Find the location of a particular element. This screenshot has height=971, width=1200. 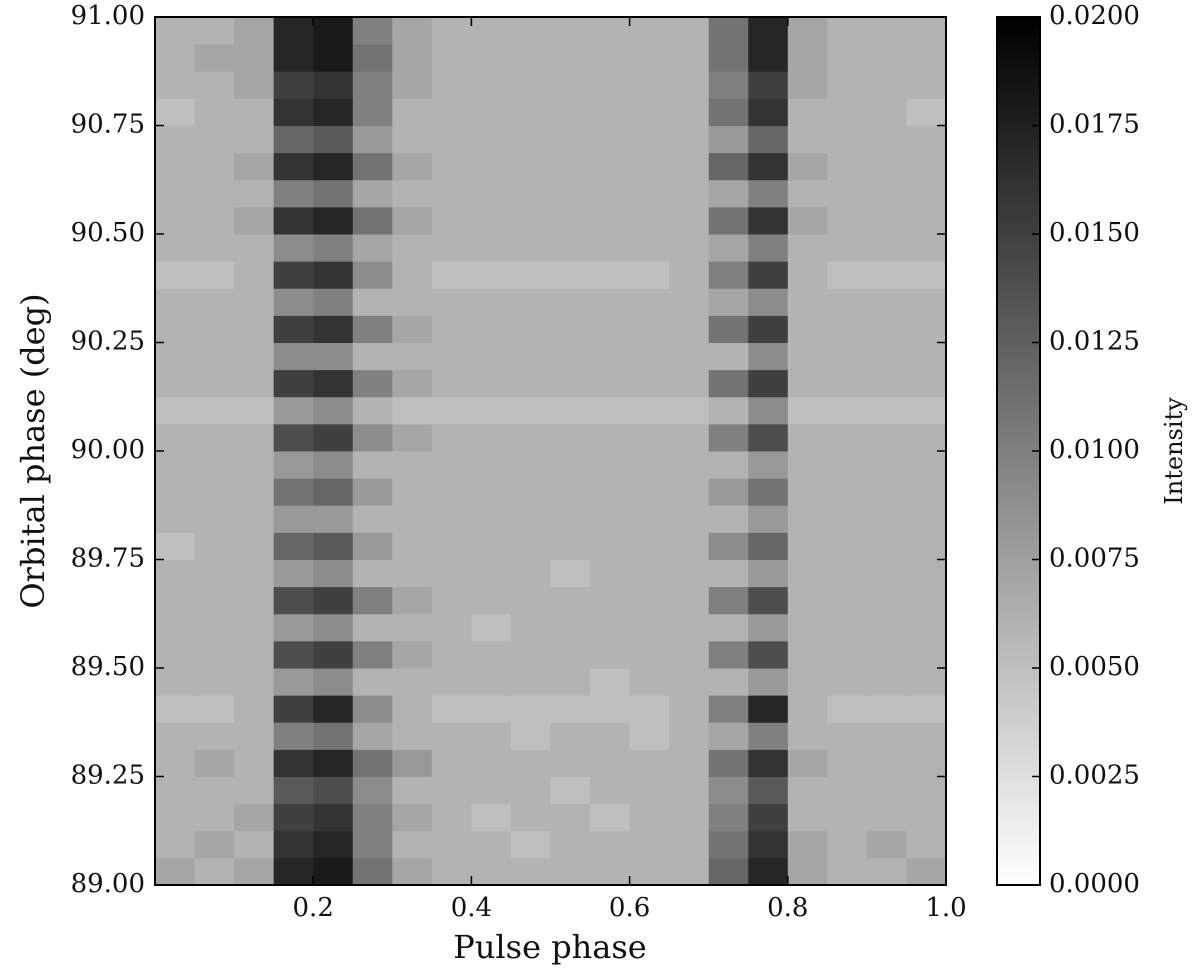

y-tick-label: 90.25 is located at coordinates (108, 342).